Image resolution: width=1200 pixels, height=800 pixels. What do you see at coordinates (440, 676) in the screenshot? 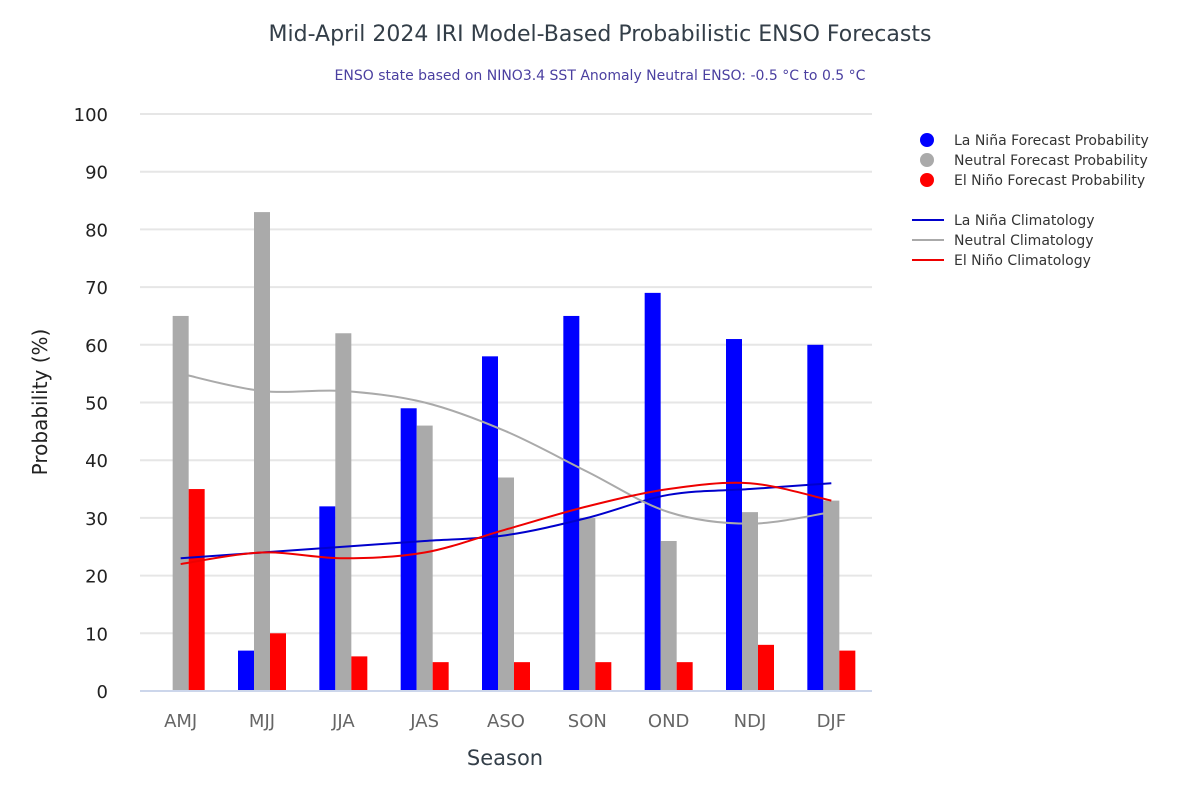
I see `bar-el-jas` at bounding box center [440, 676].